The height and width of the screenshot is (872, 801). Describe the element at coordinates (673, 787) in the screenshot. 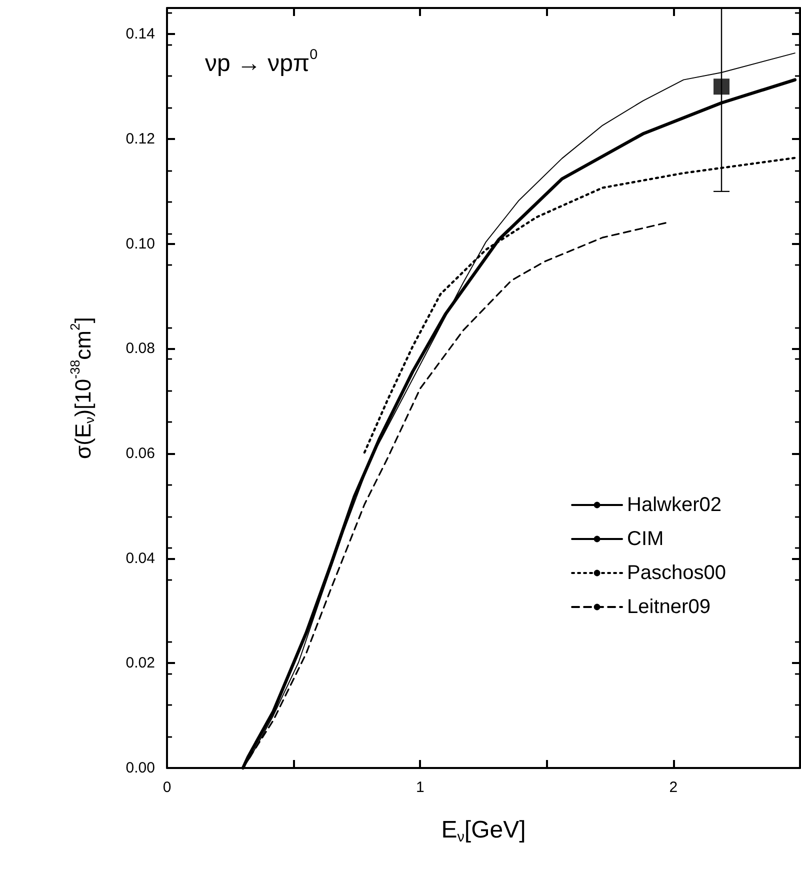

I see `x-tick-label: 2` at that location.